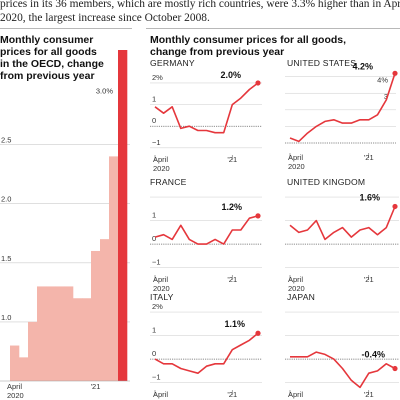 Image resolution: width=400 pixels, height=400 pixels. Describe the element at coordinates (395, 206) in the screenshot. I see `uk-end-point` at that location.